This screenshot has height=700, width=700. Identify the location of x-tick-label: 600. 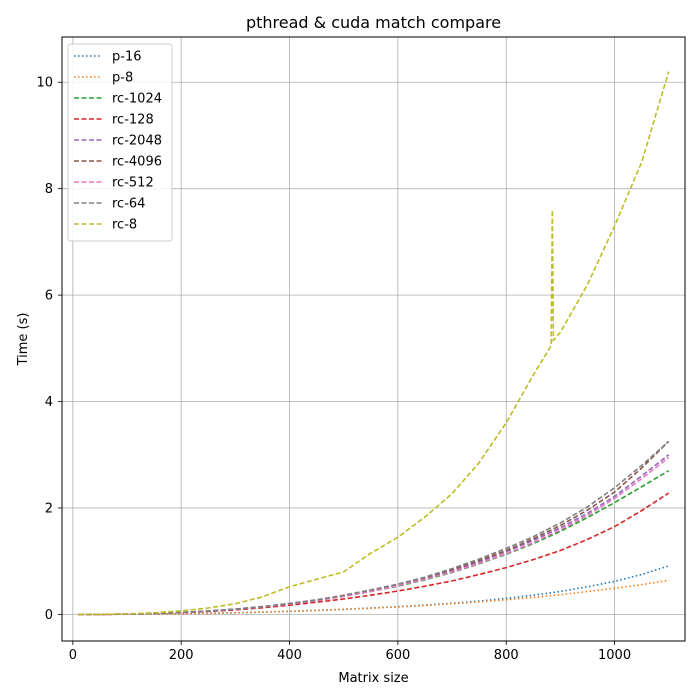
(397, 655).